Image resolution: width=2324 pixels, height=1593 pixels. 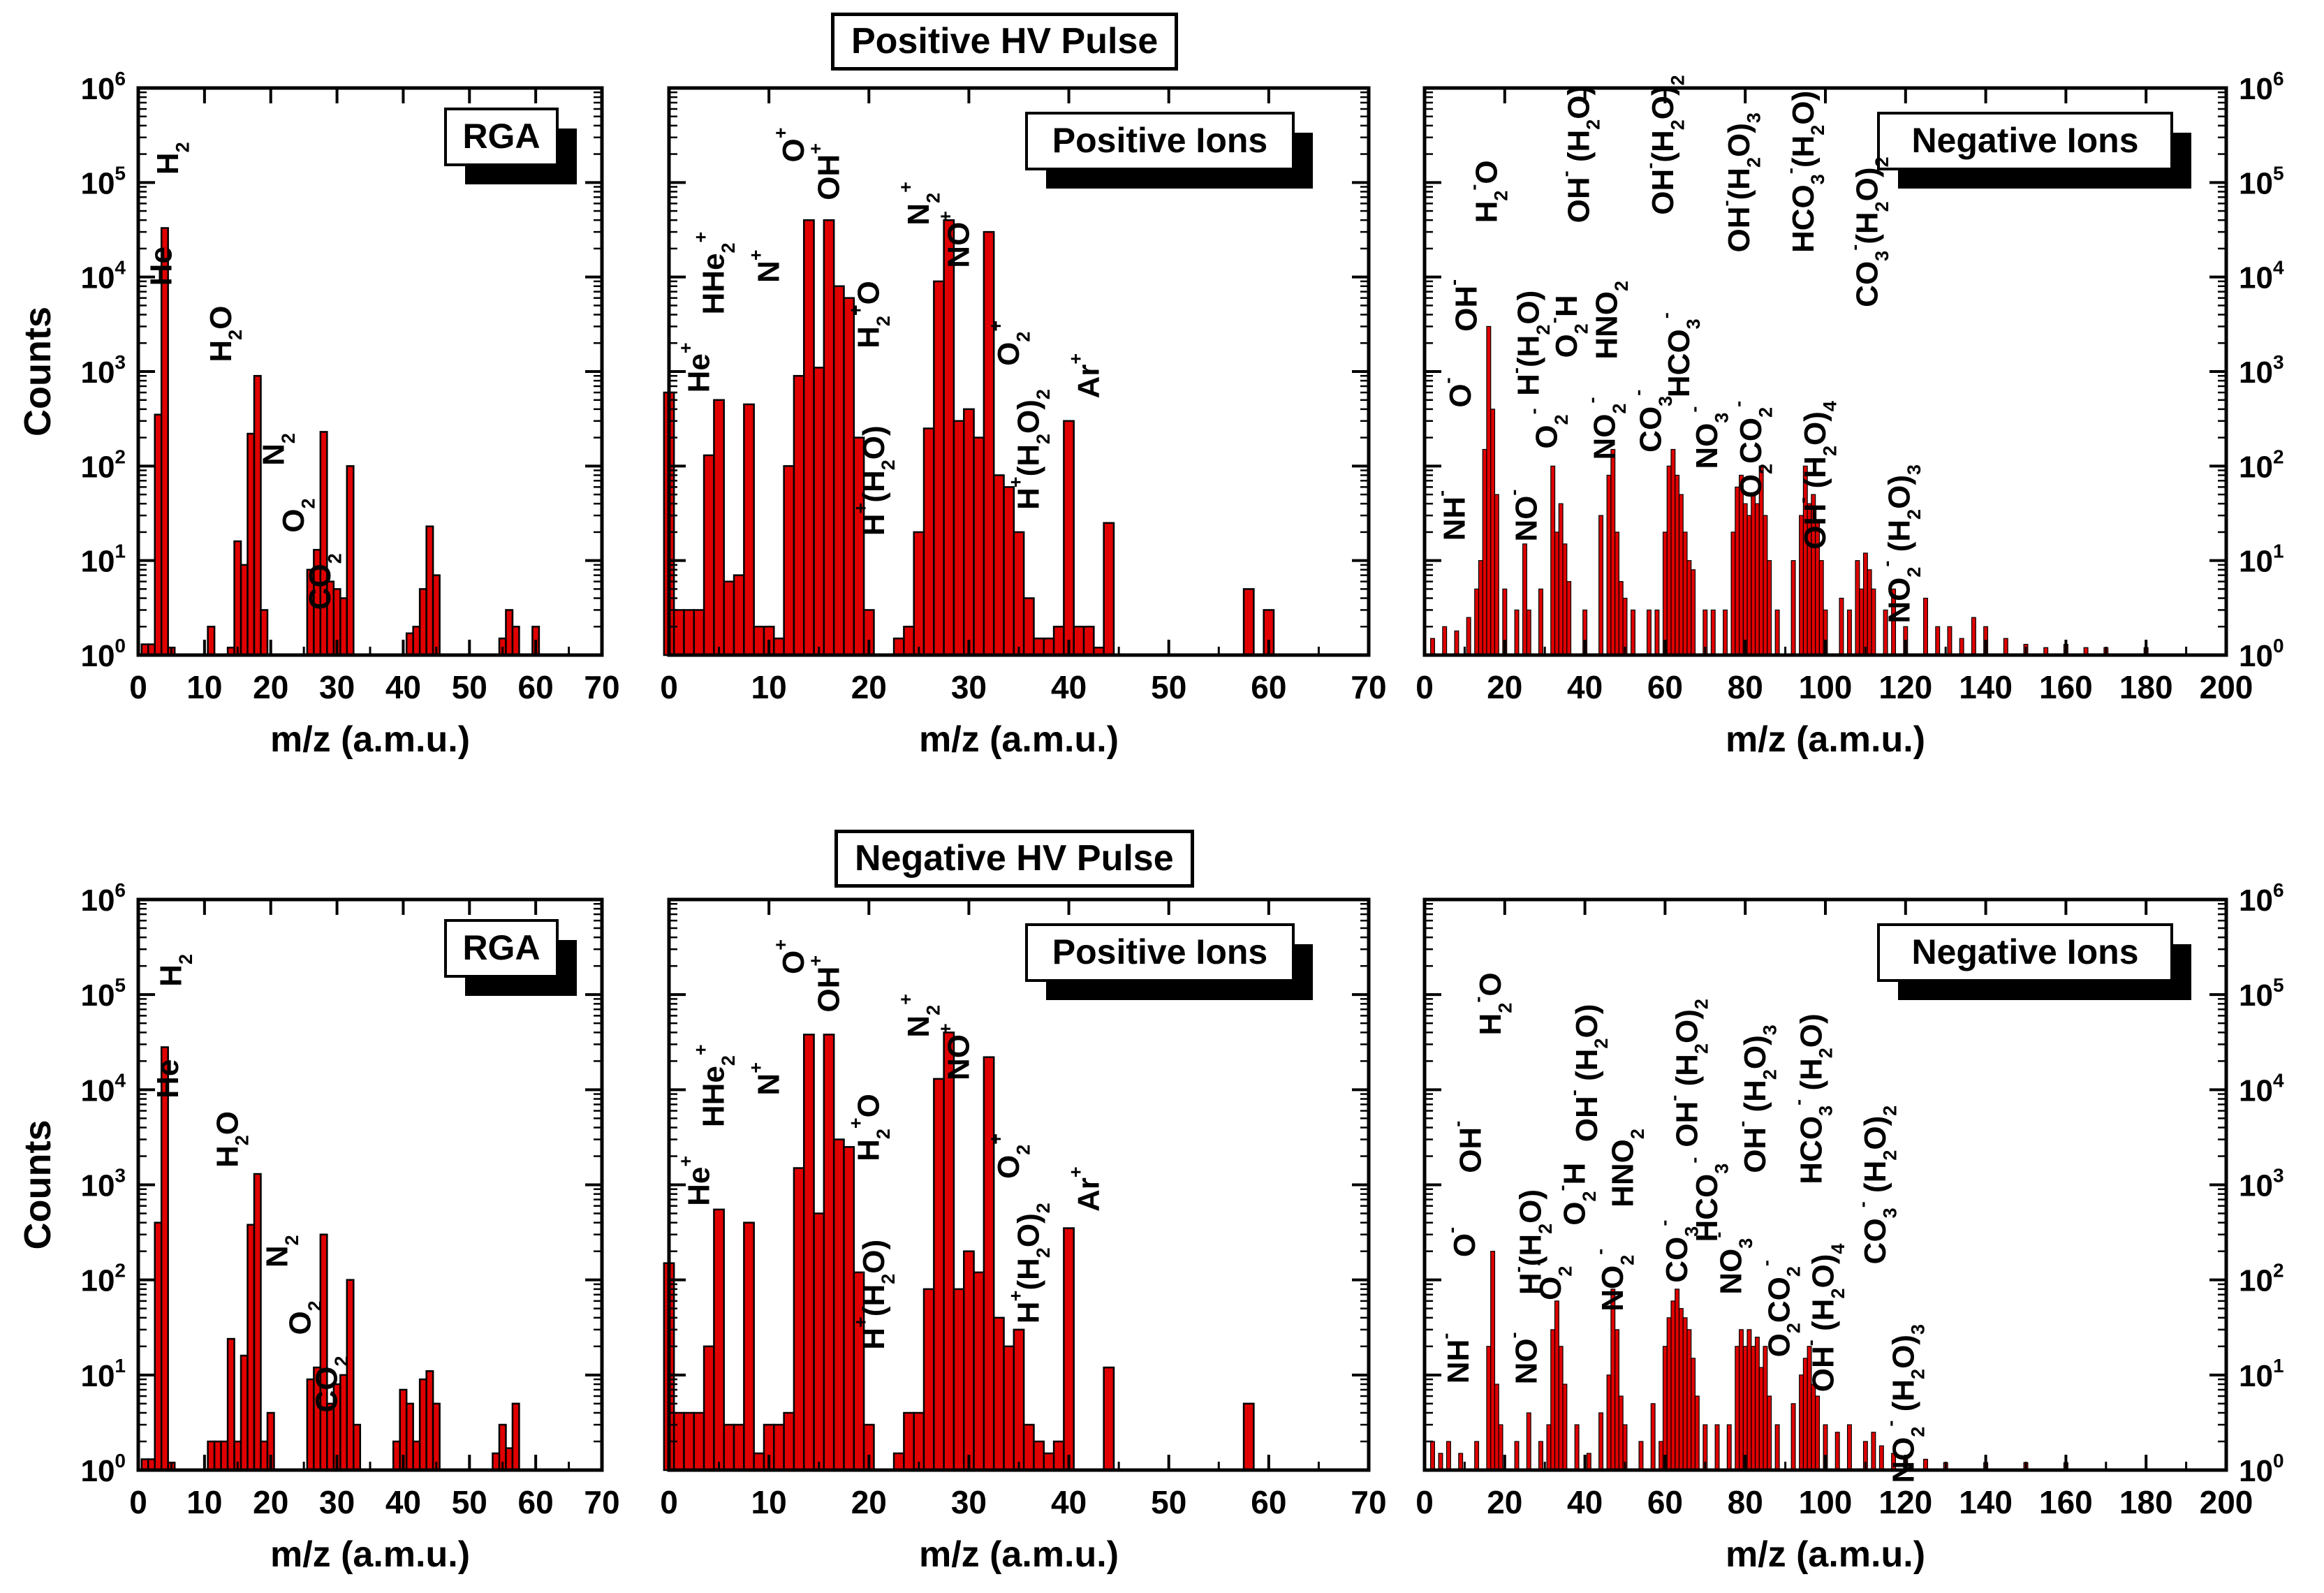 What do you see at coordinates (1740, 182) in the screenshot?
I see `species-label: OH-(H2O)3` at bounding box center [1740, 182].